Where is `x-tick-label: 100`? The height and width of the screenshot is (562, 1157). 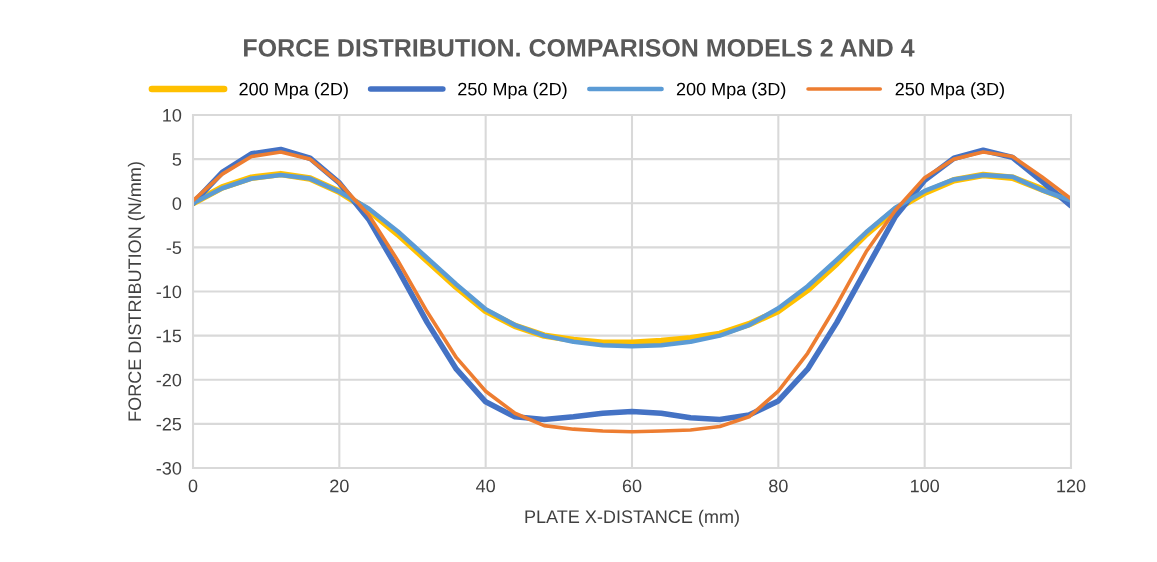
x-tick-label: 100 is located at coordinates (925, 486).